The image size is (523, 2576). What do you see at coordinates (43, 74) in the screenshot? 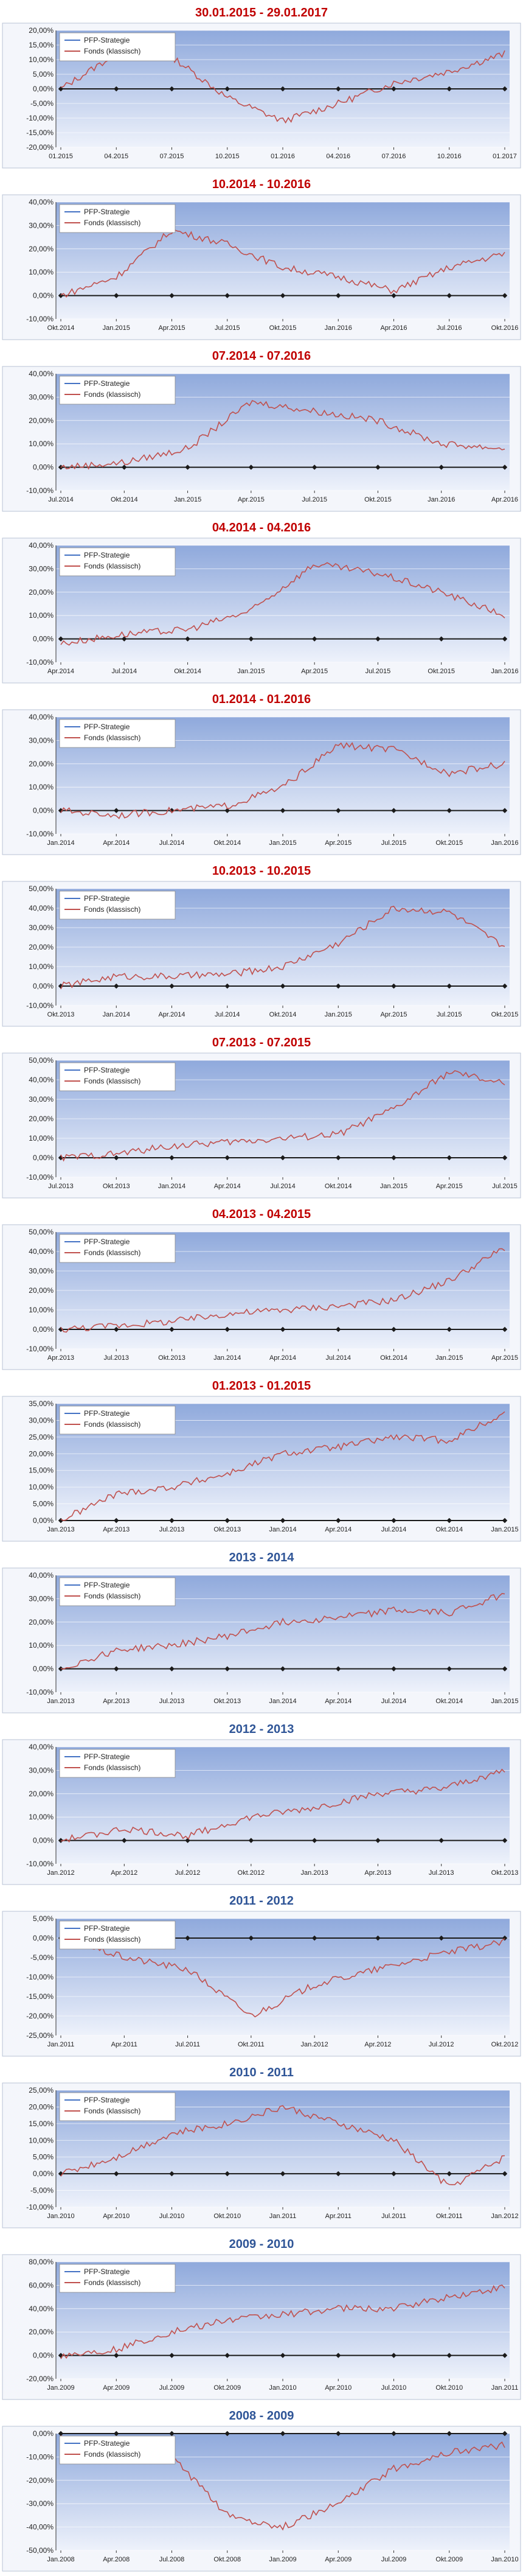
I see `y-tick-label: 5,00%` at bounding box center [43, 74].